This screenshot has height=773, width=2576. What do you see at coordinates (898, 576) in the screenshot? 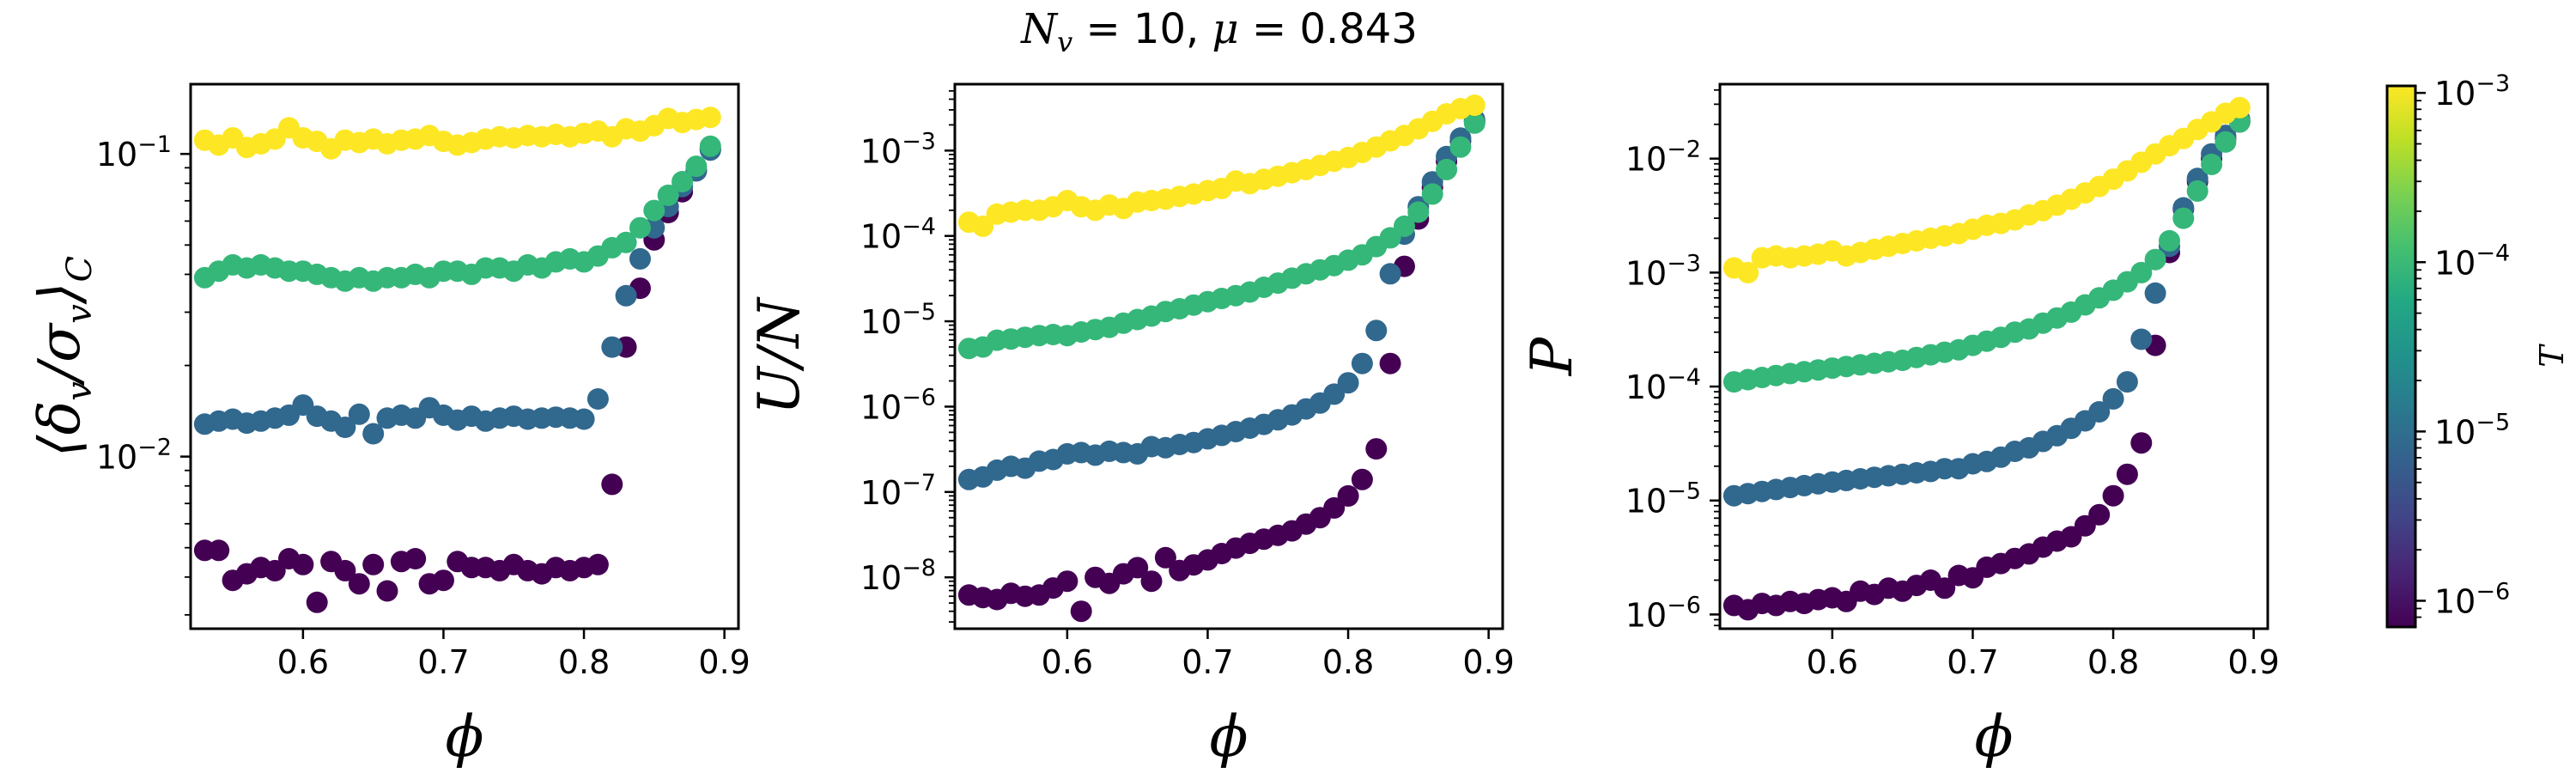
I see `y-tick-label: 10⁻⁸` at bounding box center [898, 576].